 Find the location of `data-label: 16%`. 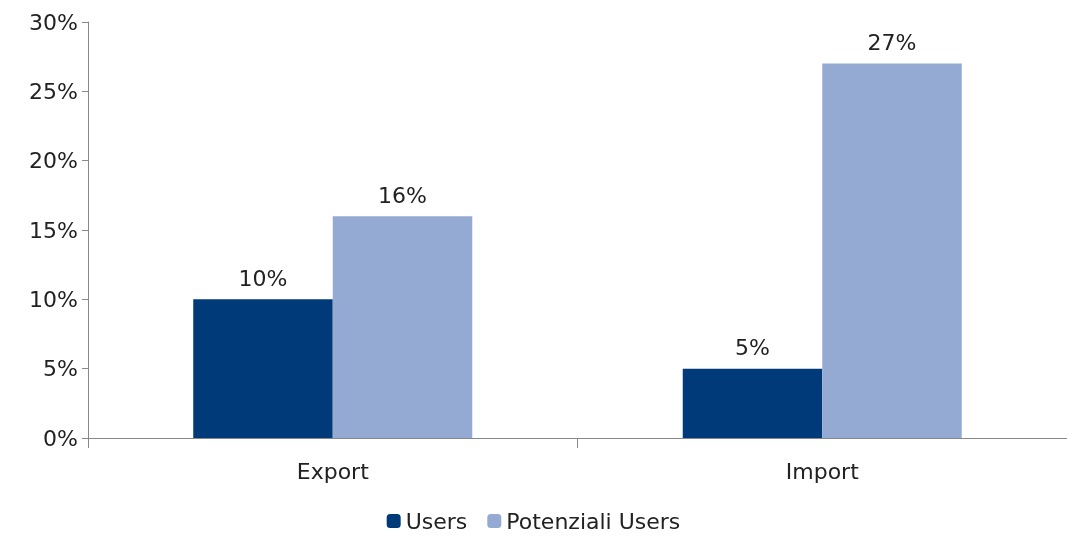

data-label: 16% is located at coordinates (402, 195).